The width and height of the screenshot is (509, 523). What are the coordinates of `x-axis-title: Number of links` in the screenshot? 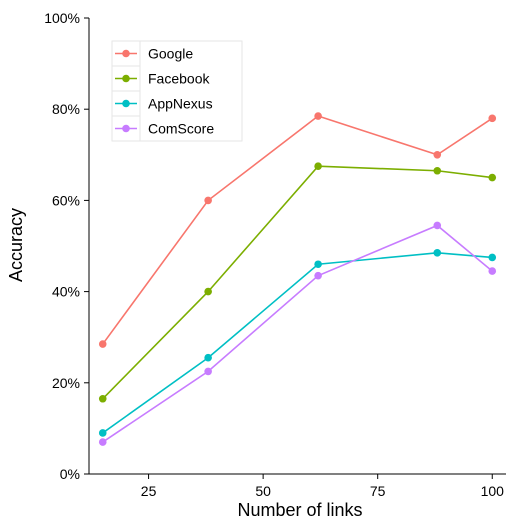 It's located at (299, 510).